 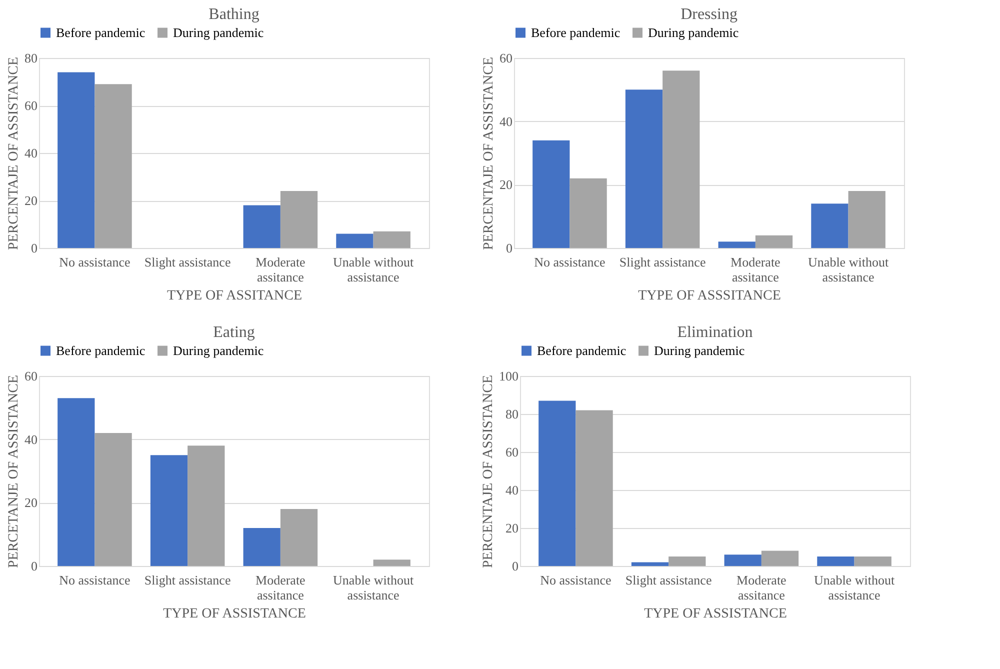 What do you see at coordinates (508, 376) in the screenshot?
I see `y-tick-label: 100` at bounding box center [508, 376].